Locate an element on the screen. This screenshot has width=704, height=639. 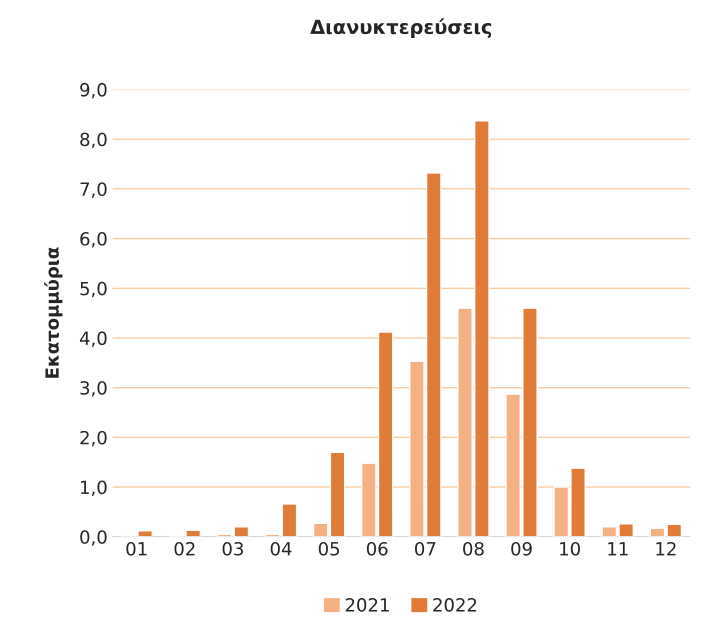
x-tick-label: 05 is located at coordinates (329, 549).